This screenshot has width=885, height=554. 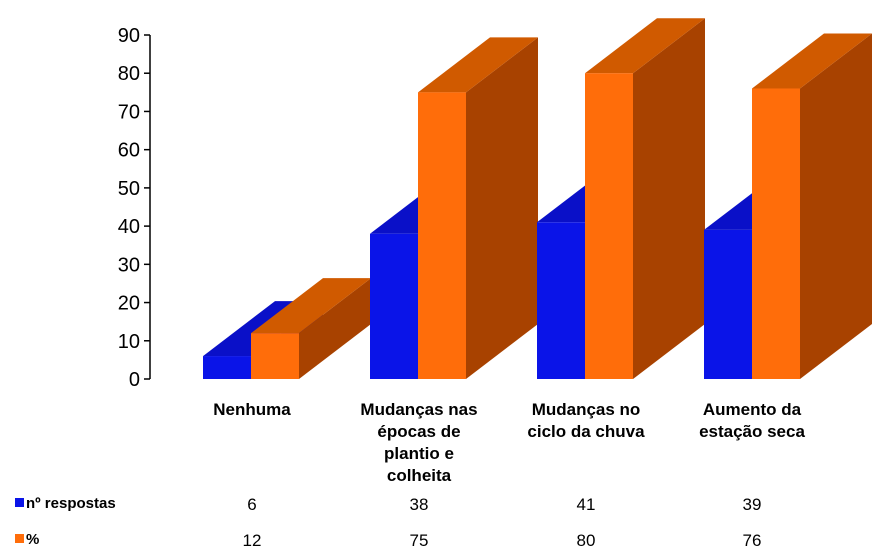 What do you see at coordinates (129, 151) in the screenshot?
I see `y-tick-label: 60` at bounding box center [129, 151].